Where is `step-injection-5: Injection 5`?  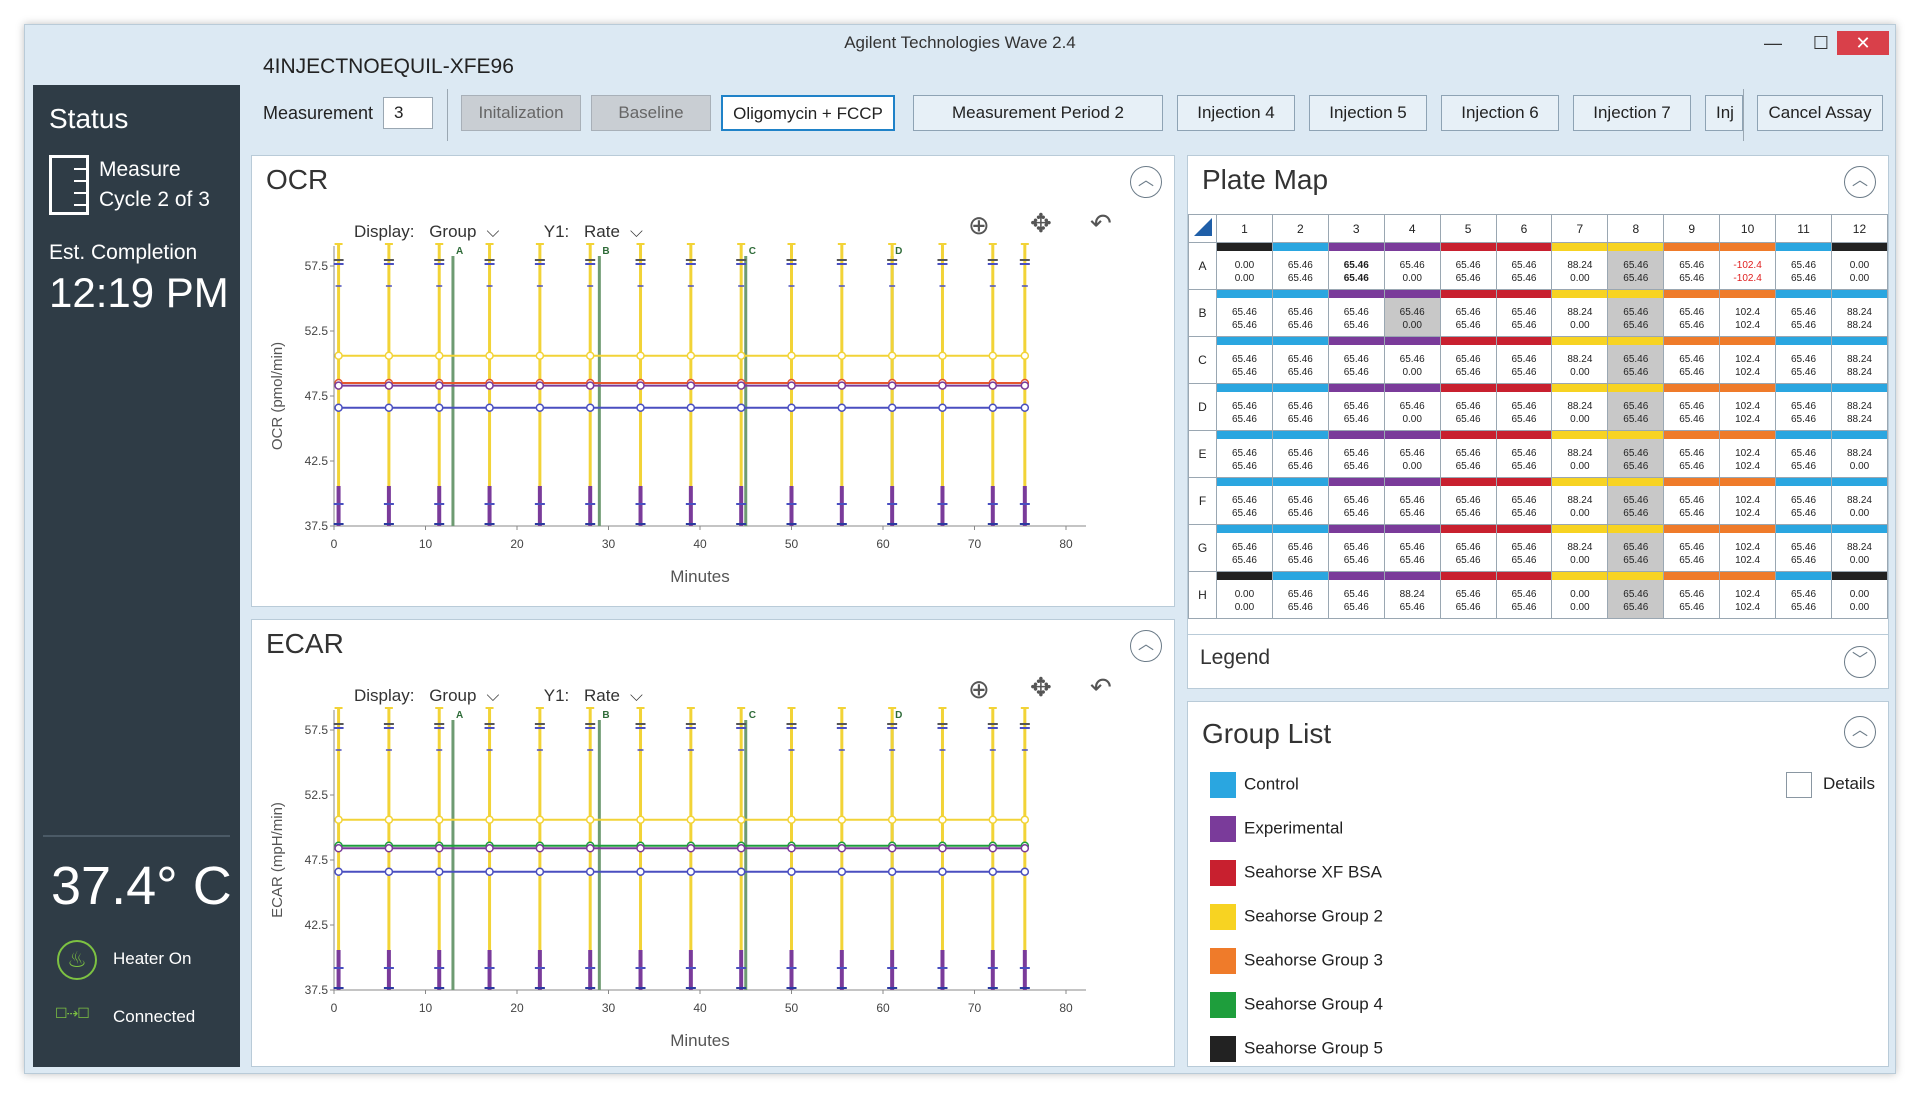 step-injection-5: Injection 5 is located at coordinates (1368, 113).